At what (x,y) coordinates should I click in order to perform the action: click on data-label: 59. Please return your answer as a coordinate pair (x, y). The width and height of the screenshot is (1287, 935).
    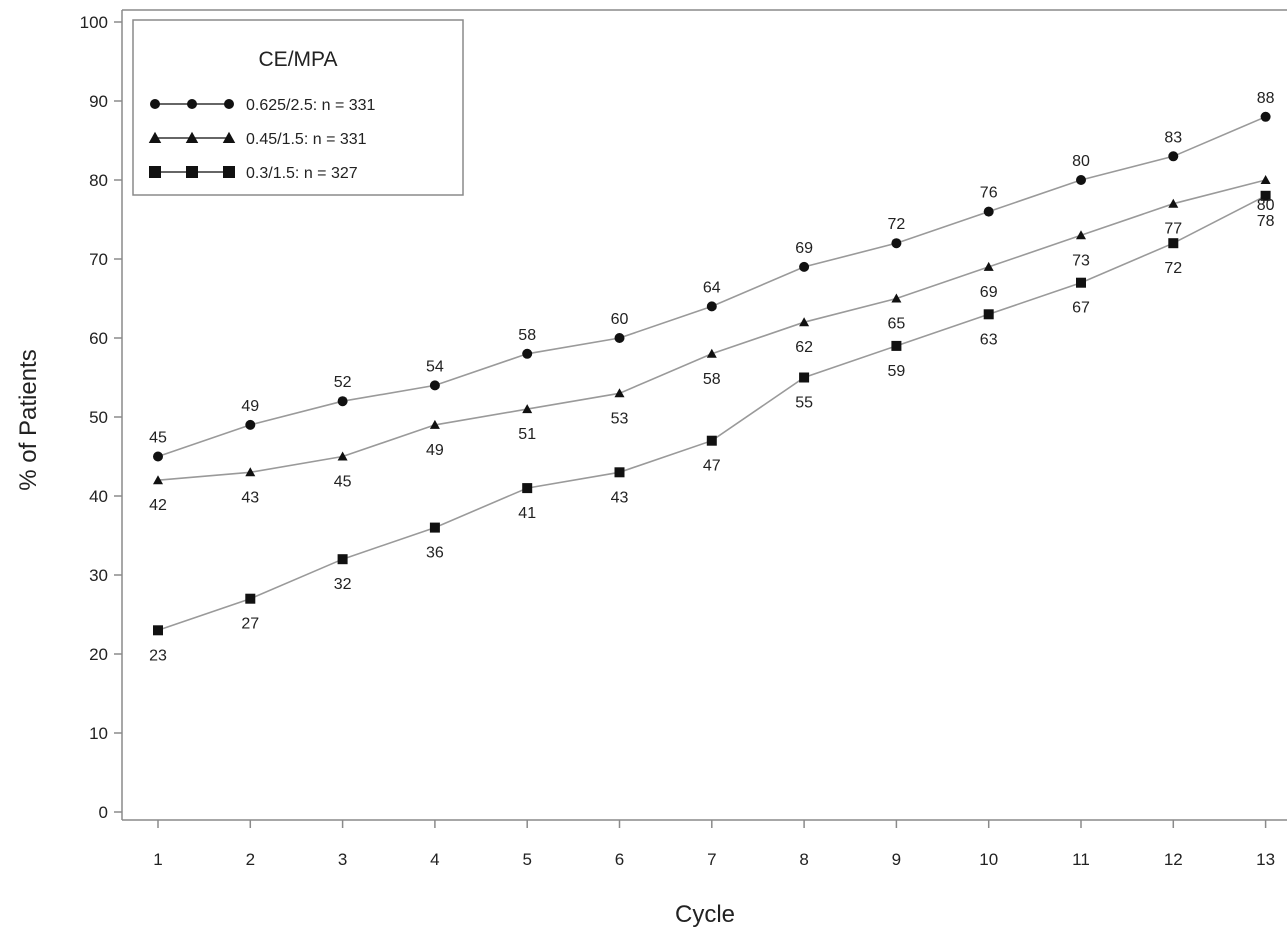
    Looking at the image, I should click on (897, 371).